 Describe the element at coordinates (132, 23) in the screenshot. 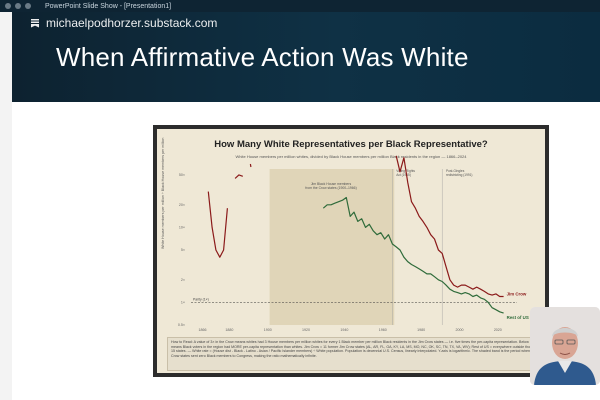

I see `watermark-text: michaelpodhorzer.substack.com` at that location.